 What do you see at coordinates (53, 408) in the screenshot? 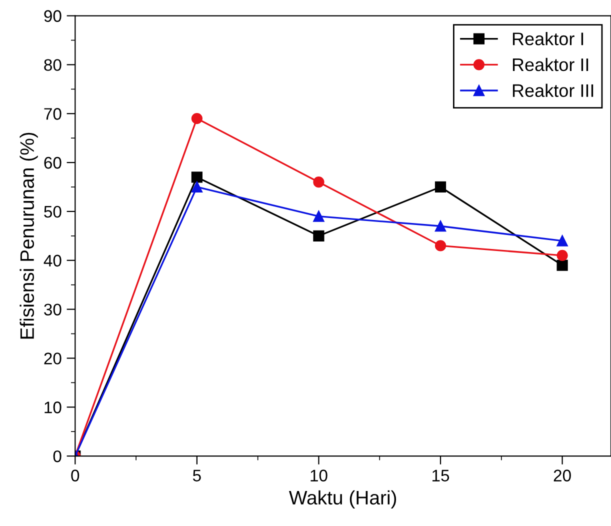
I see `y-tick-label: 10` at bounding box center [53, 408].